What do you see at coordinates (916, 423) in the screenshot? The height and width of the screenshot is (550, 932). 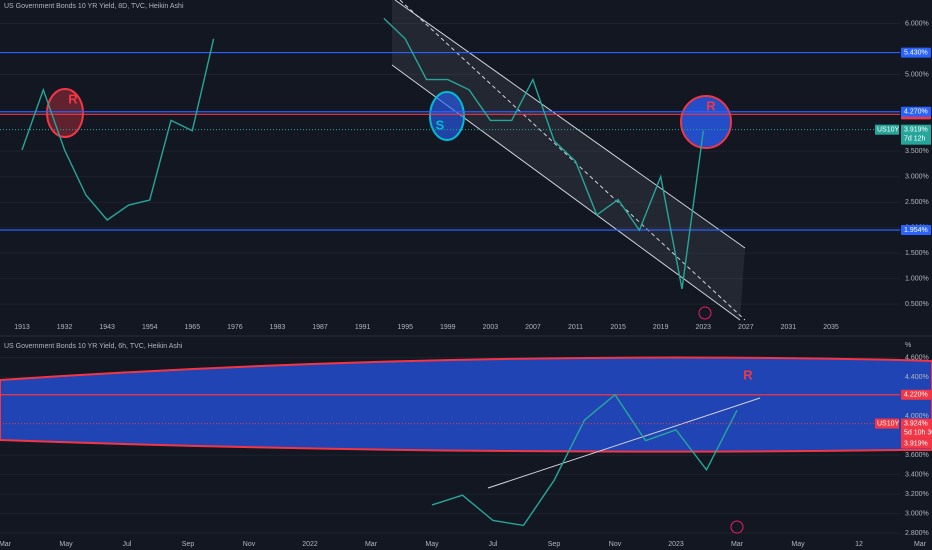 I see `current-label: 3.924%` at bounding box center [916, 423].